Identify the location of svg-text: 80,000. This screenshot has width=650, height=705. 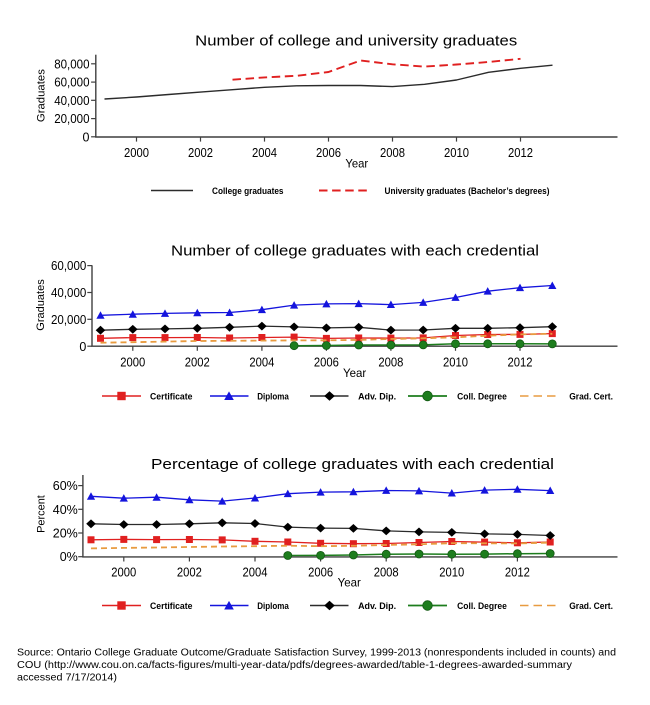
(71, 64).